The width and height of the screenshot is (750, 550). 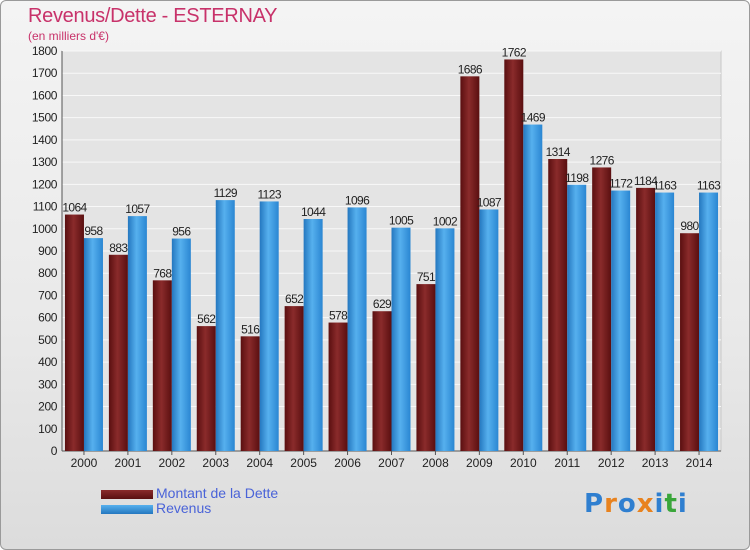 I want to click on value-label-dette: 578, so click(x=338, y=316).